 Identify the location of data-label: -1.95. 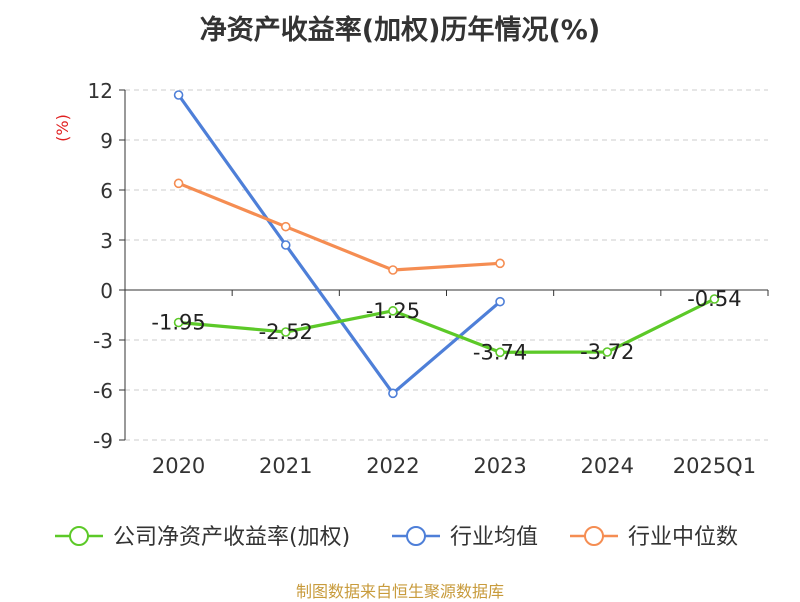
(178, 323).